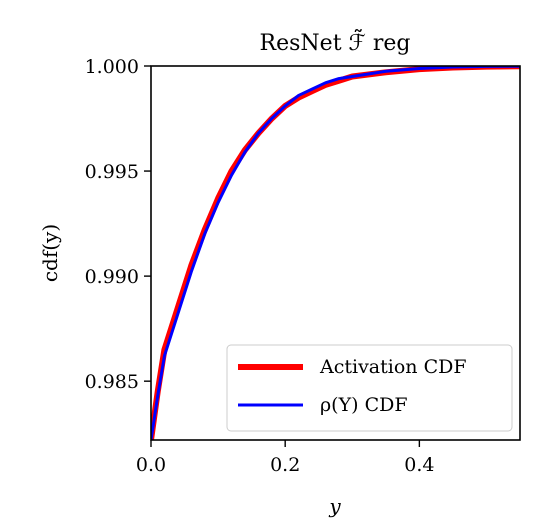 The height and width of the screenshot is (532, 548). Describe the element at coordinates (112, 67) in the screenshot. I see `y-tick-label: 1.000` at that location.